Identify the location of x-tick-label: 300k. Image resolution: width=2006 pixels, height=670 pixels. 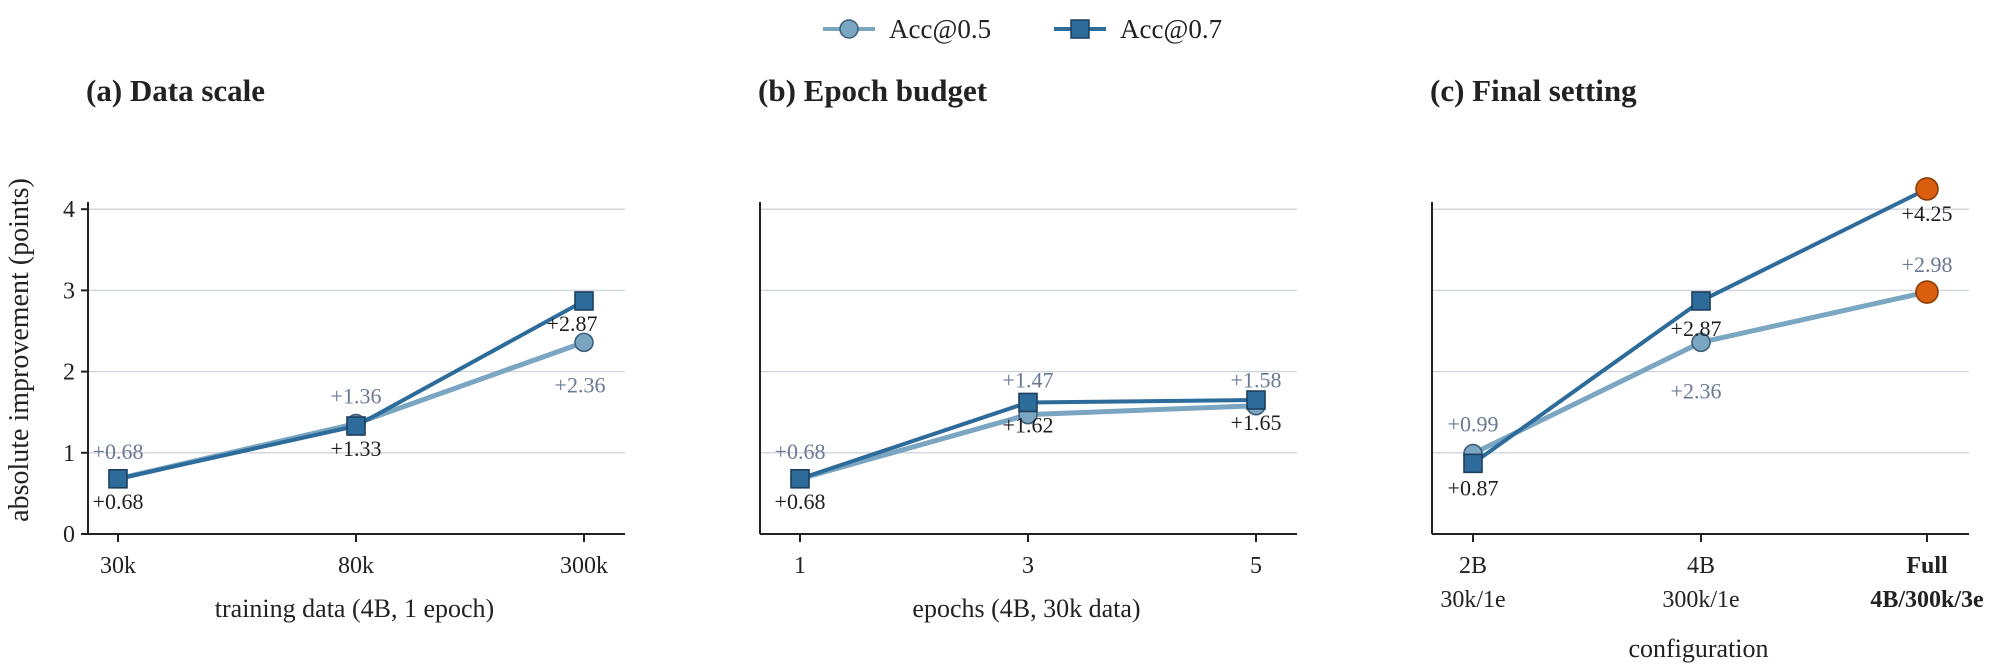
(584, 566).